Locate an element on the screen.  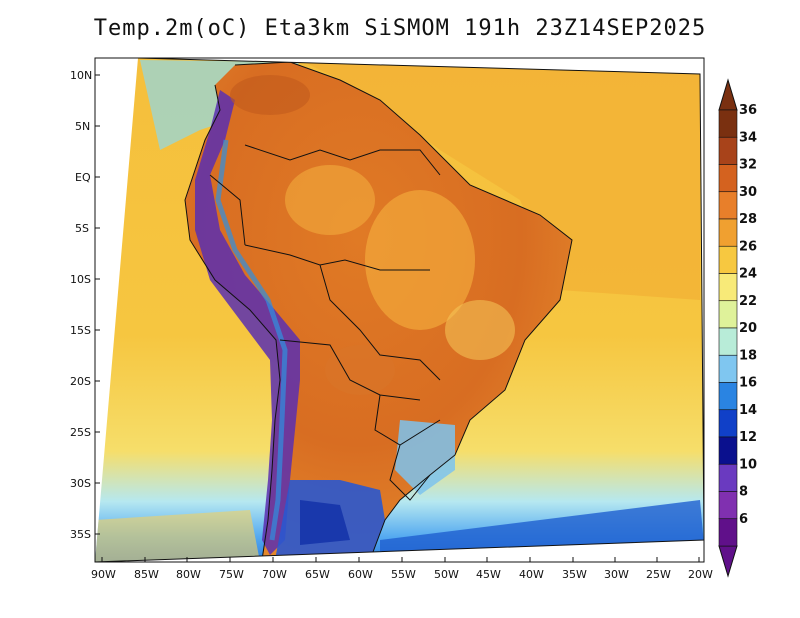
lon-tick-label: 45W is located at coordinates (488, 574).